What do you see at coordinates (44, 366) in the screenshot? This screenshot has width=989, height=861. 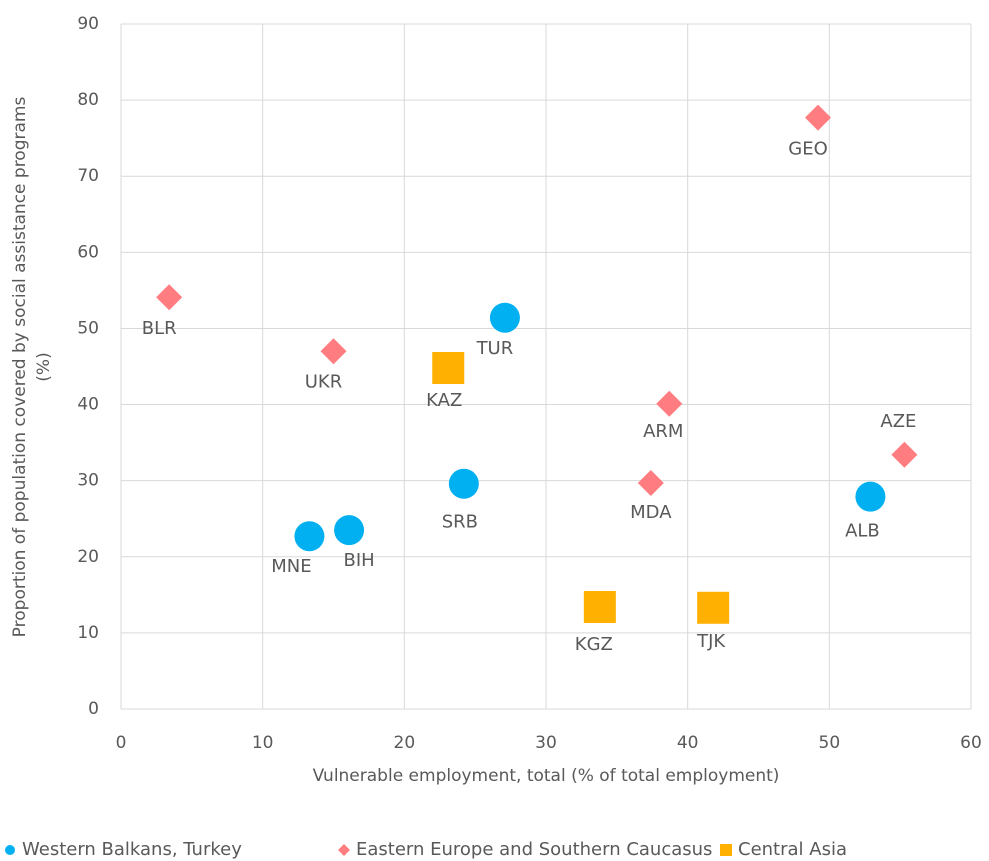 I see `y-axis-label: (%)` at bounding box center [44, 366].